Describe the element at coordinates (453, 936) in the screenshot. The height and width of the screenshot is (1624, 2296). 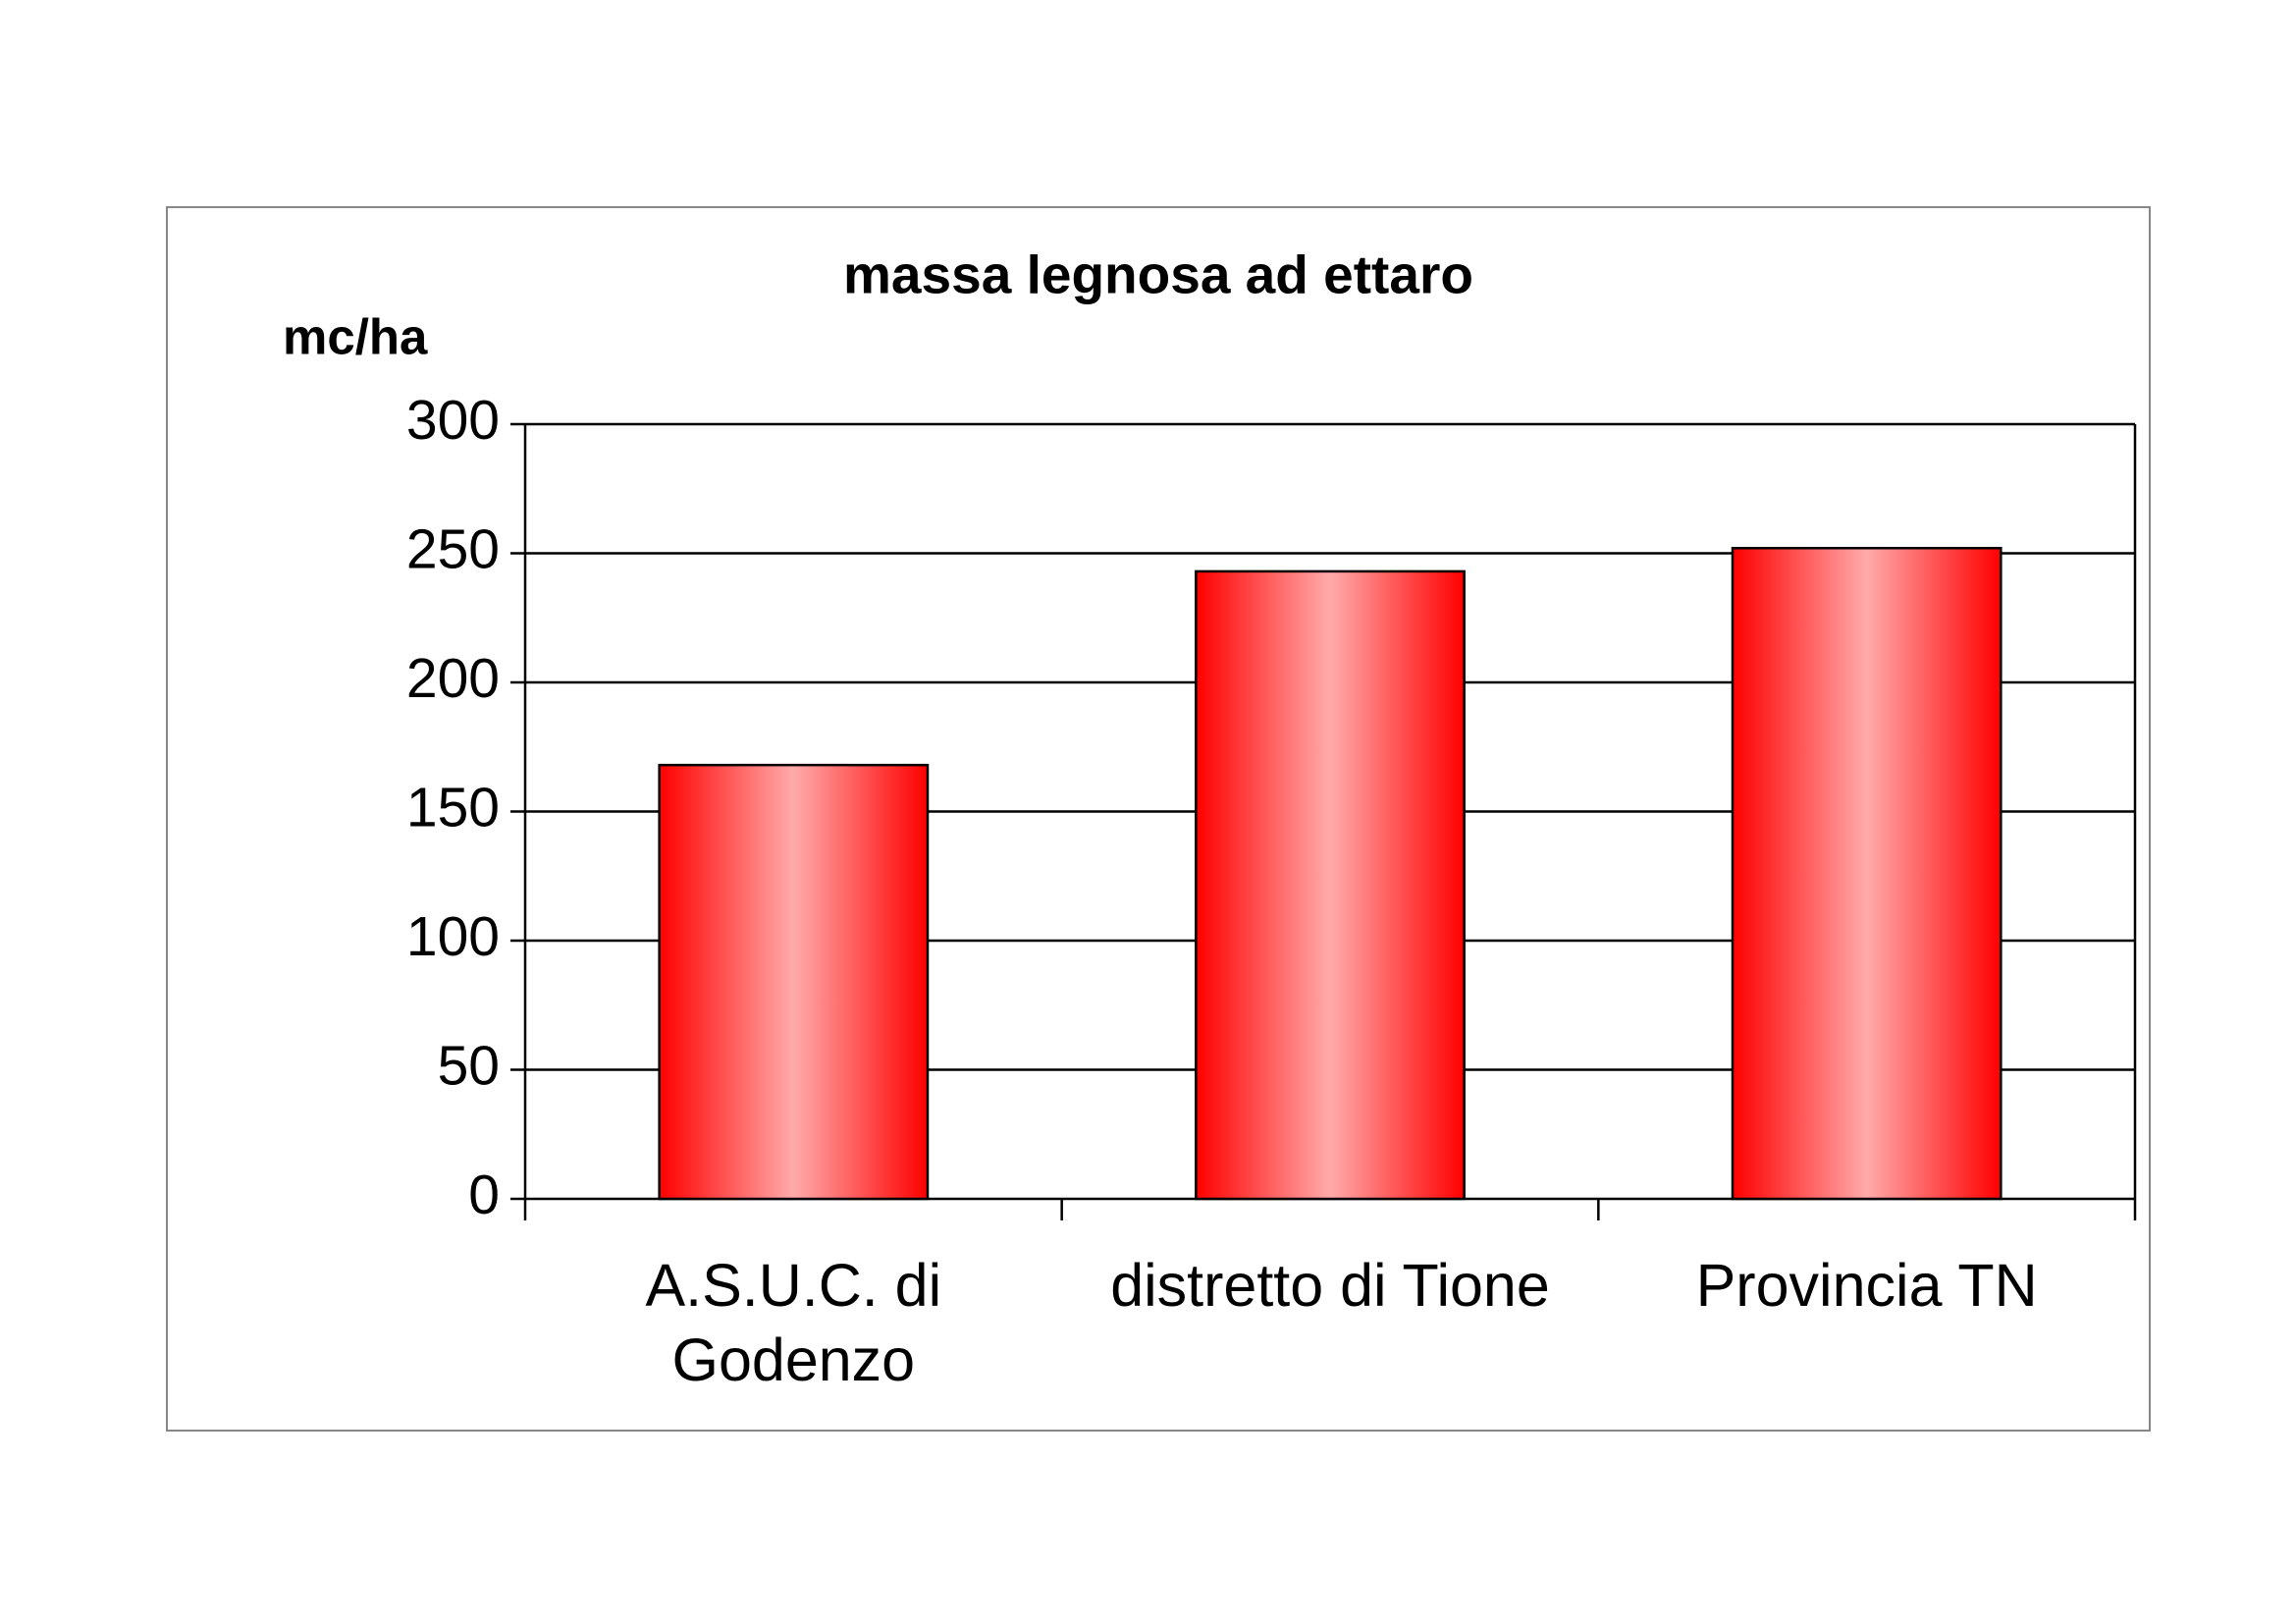
I see `y-tick-label: 100` at that location.